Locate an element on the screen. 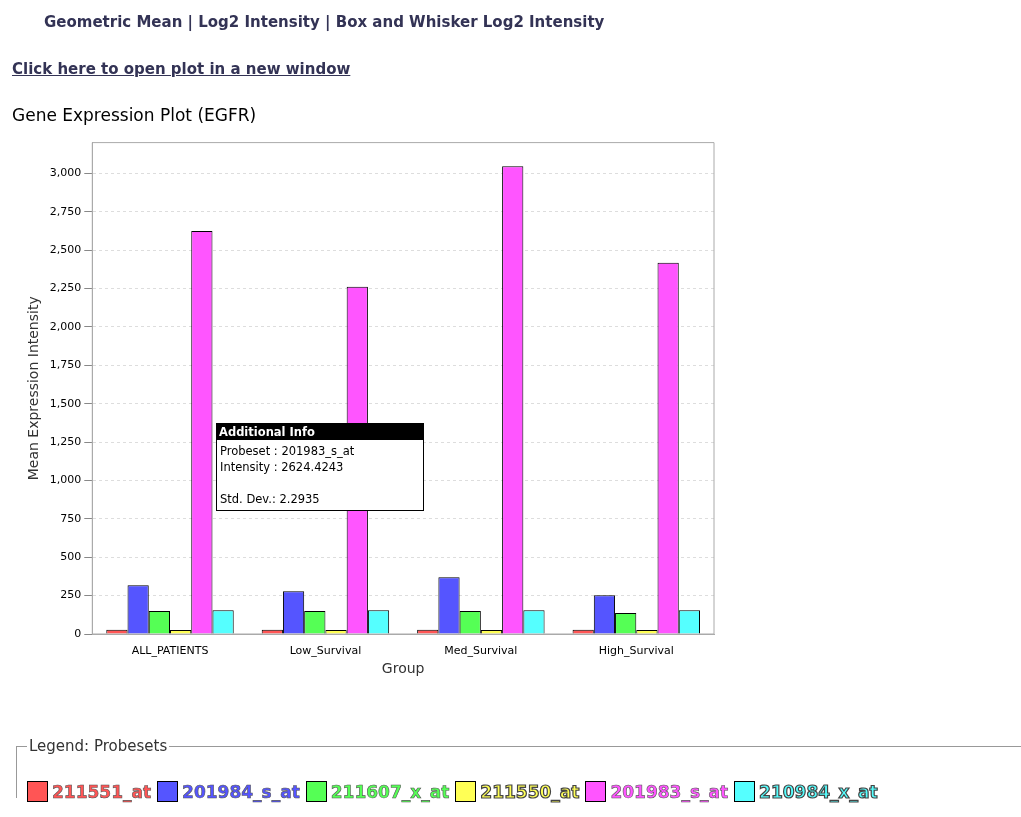  legend-label: 201984_s_at is located at coordinates (241, 791).